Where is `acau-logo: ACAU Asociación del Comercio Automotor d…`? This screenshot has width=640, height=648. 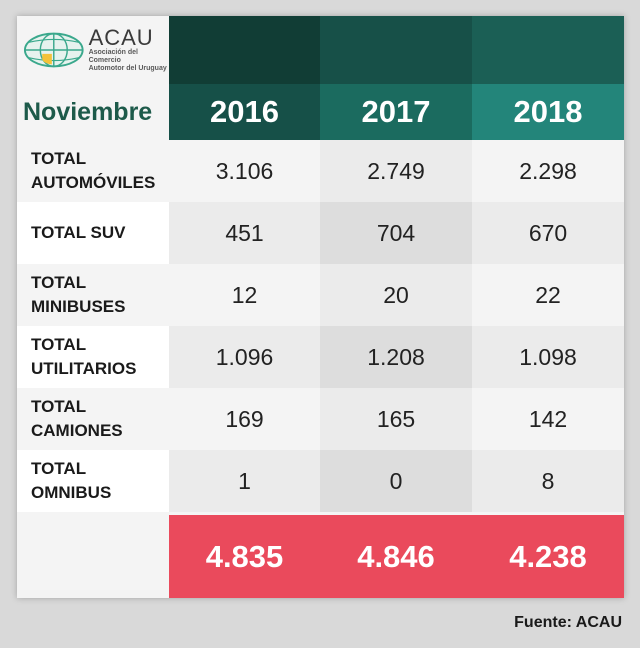 acau-logo: ACAU Asociación del Comercio Automotor d… is located at coordinates (93, 50).